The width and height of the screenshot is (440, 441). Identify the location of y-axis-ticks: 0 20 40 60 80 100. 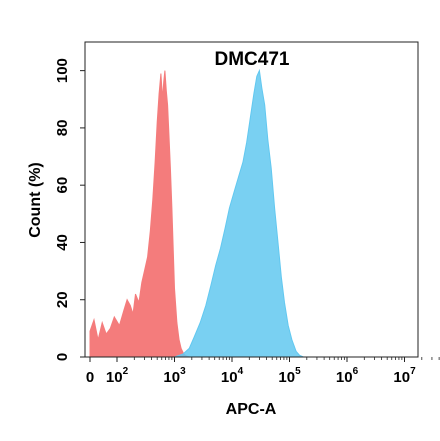
(69, 209).